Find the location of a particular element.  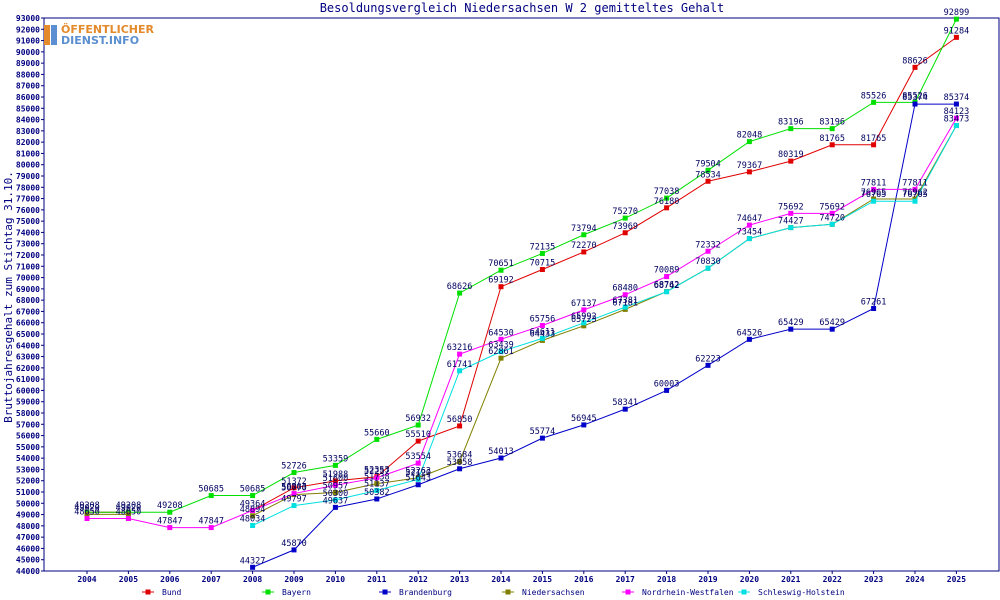

y-tick-label: 45000 is located at coordinates (28, 560).